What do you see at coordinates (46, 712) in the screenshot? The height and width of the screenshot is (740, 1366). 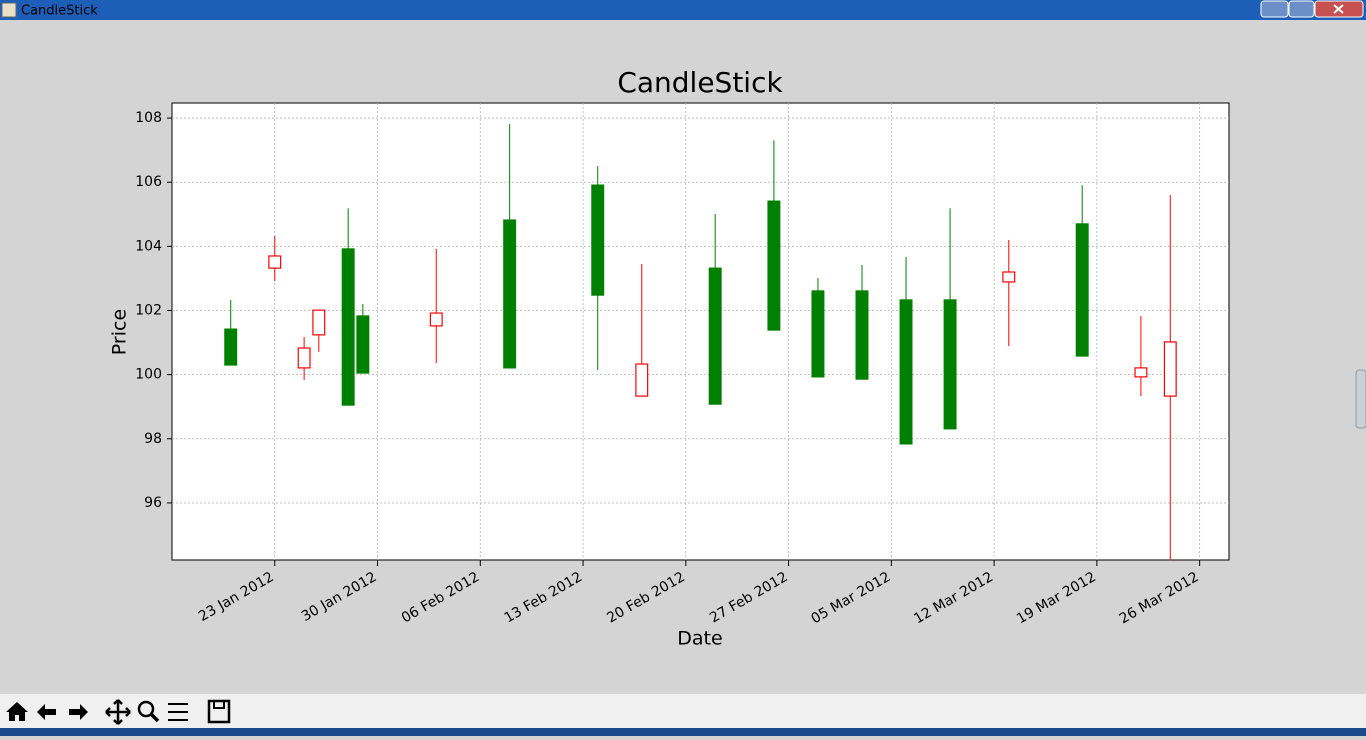 I see `back-button` at bounding box center [46, 712].